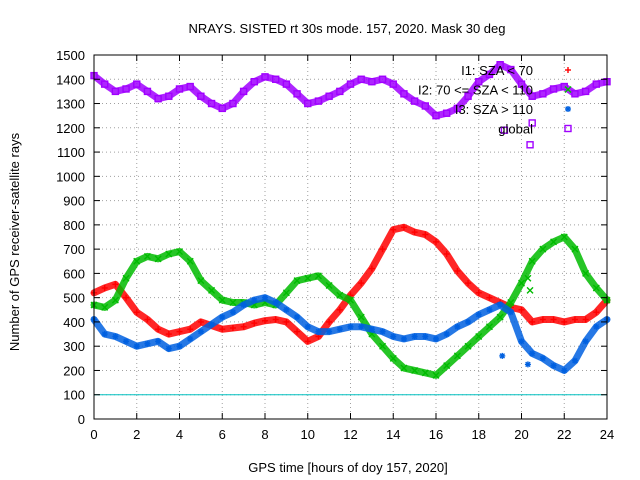  Describe the element at coordinates (568, 109) in the screenshot. I see `legend-marker` at that location.